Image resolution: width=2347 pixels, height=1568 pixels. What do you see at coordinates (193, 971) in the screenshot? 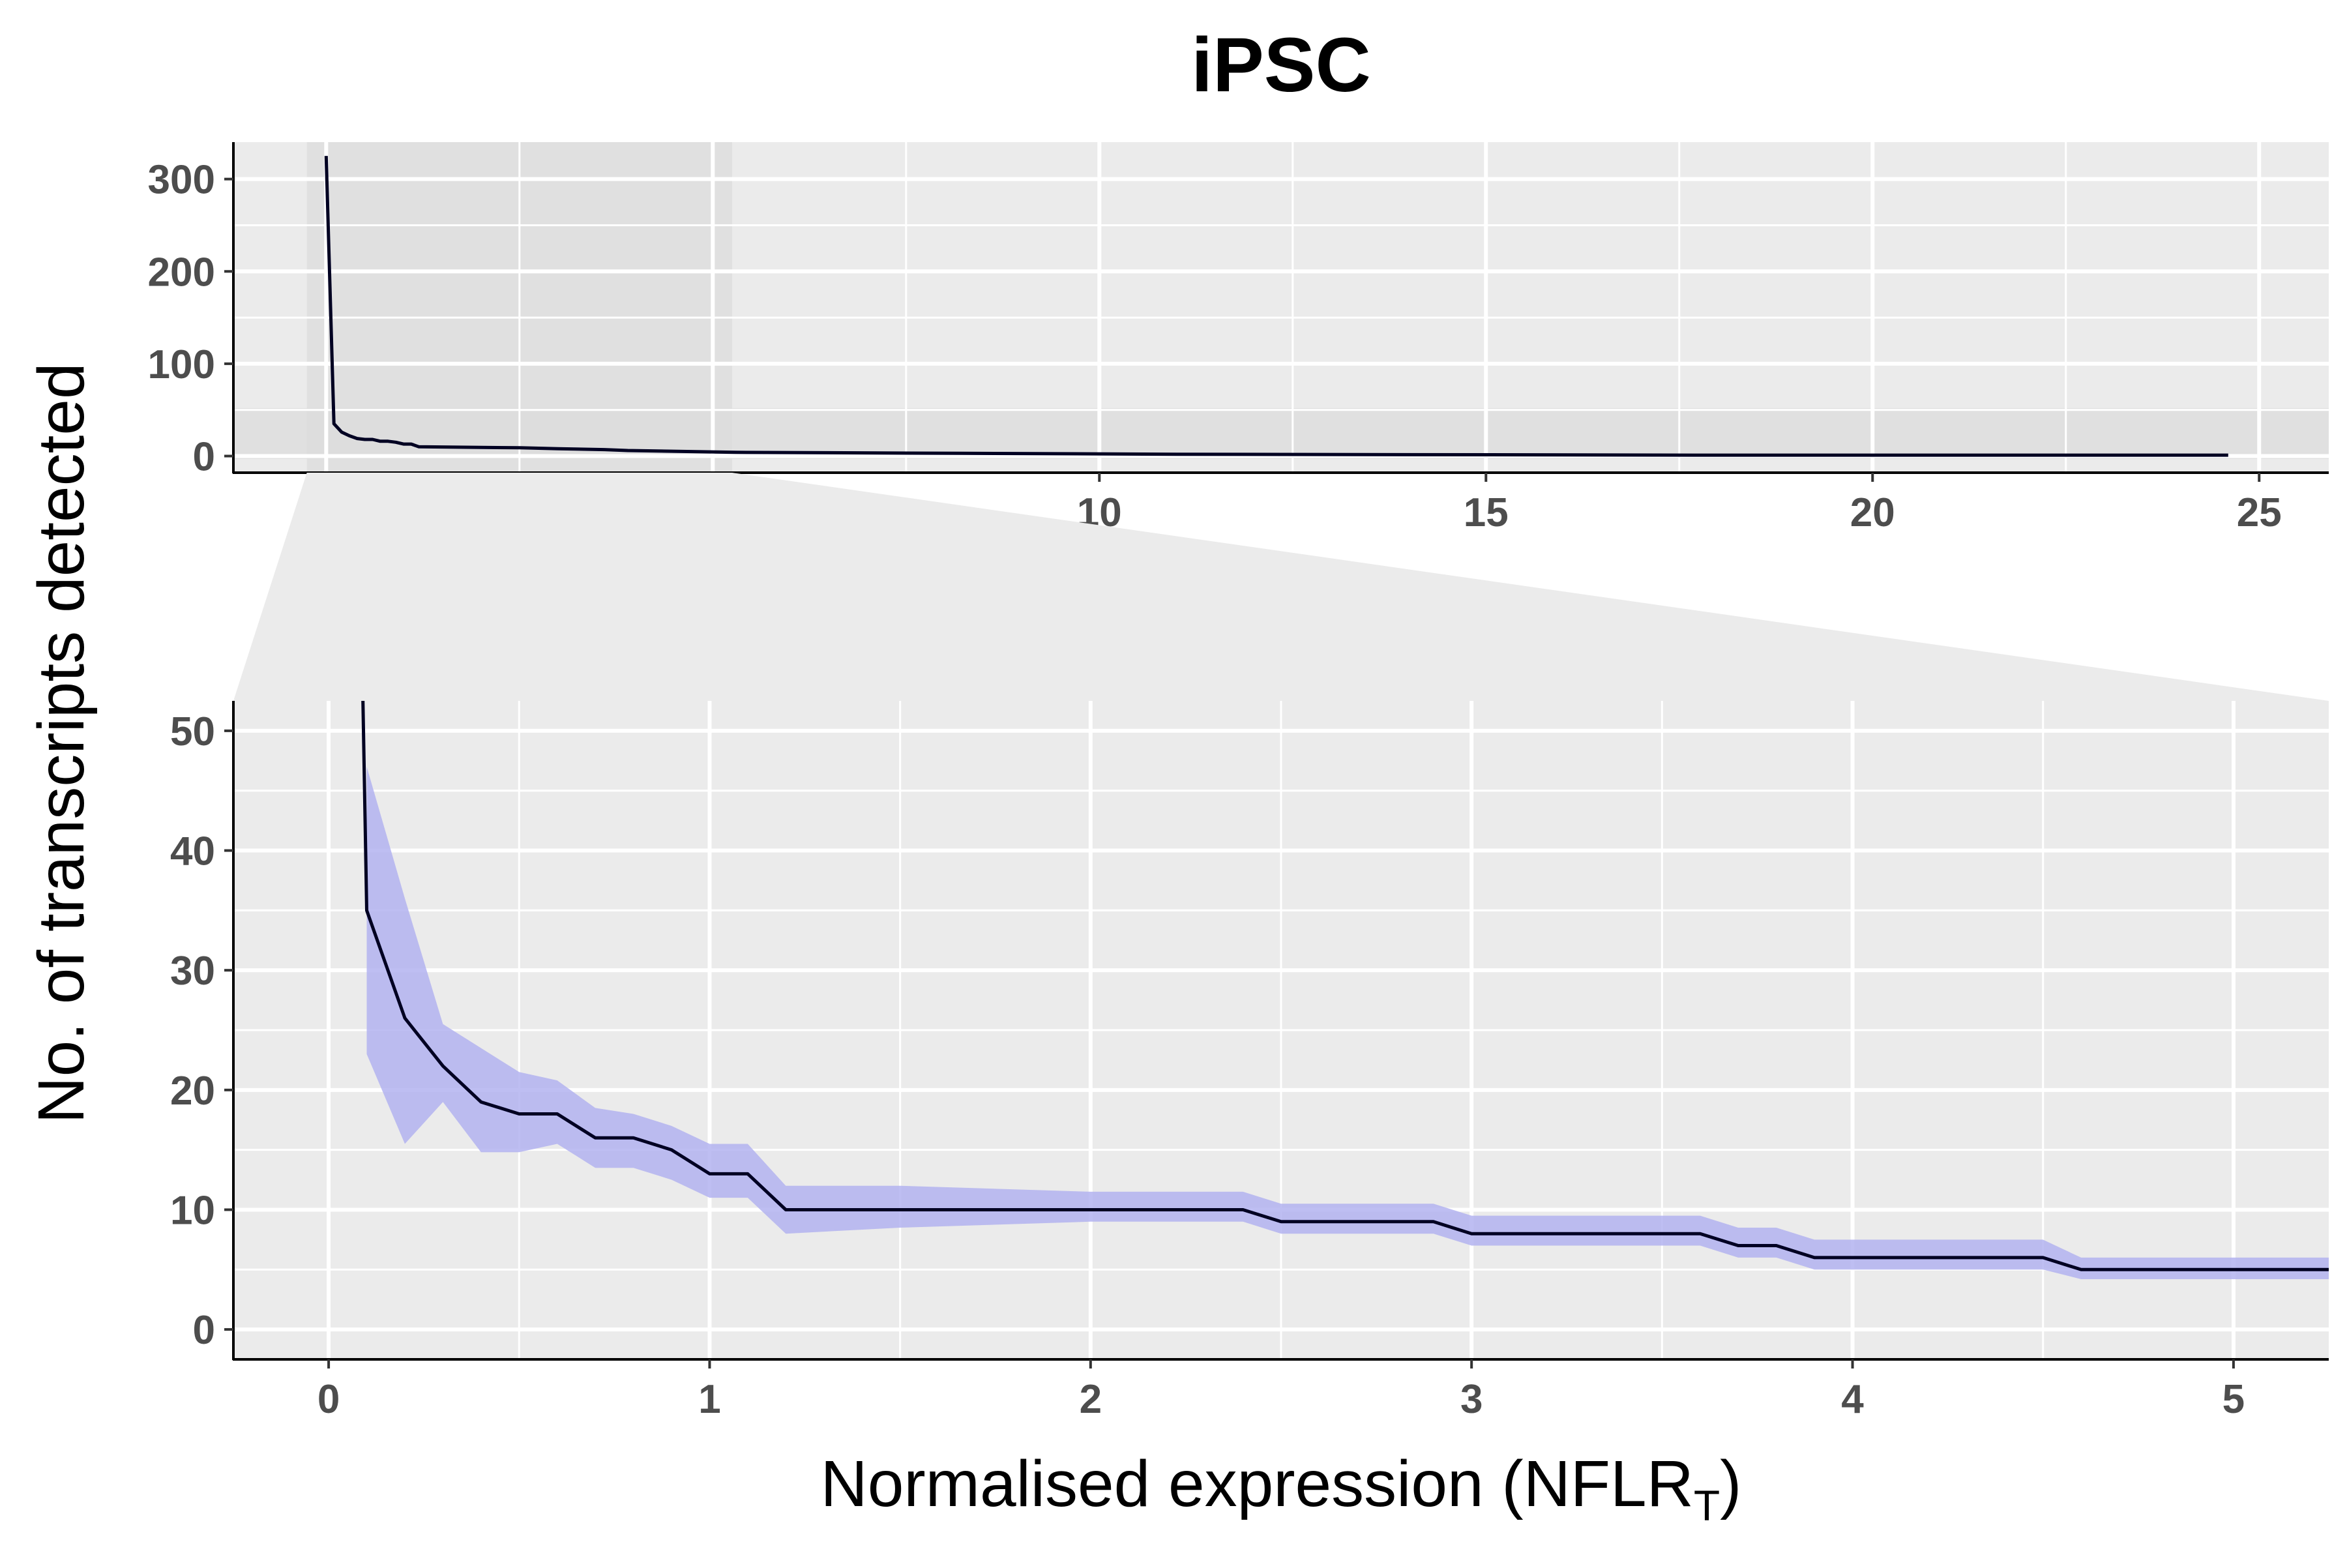
I see `zoom-y-tick-label: 30` at bounding box center [193, 971].